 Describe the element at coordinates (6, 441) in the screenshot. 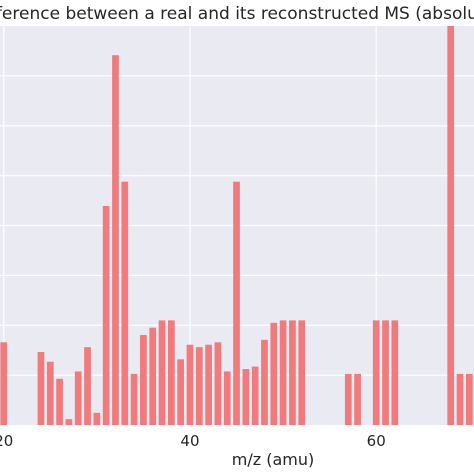

I see `x-tick-label: 20` at that location.